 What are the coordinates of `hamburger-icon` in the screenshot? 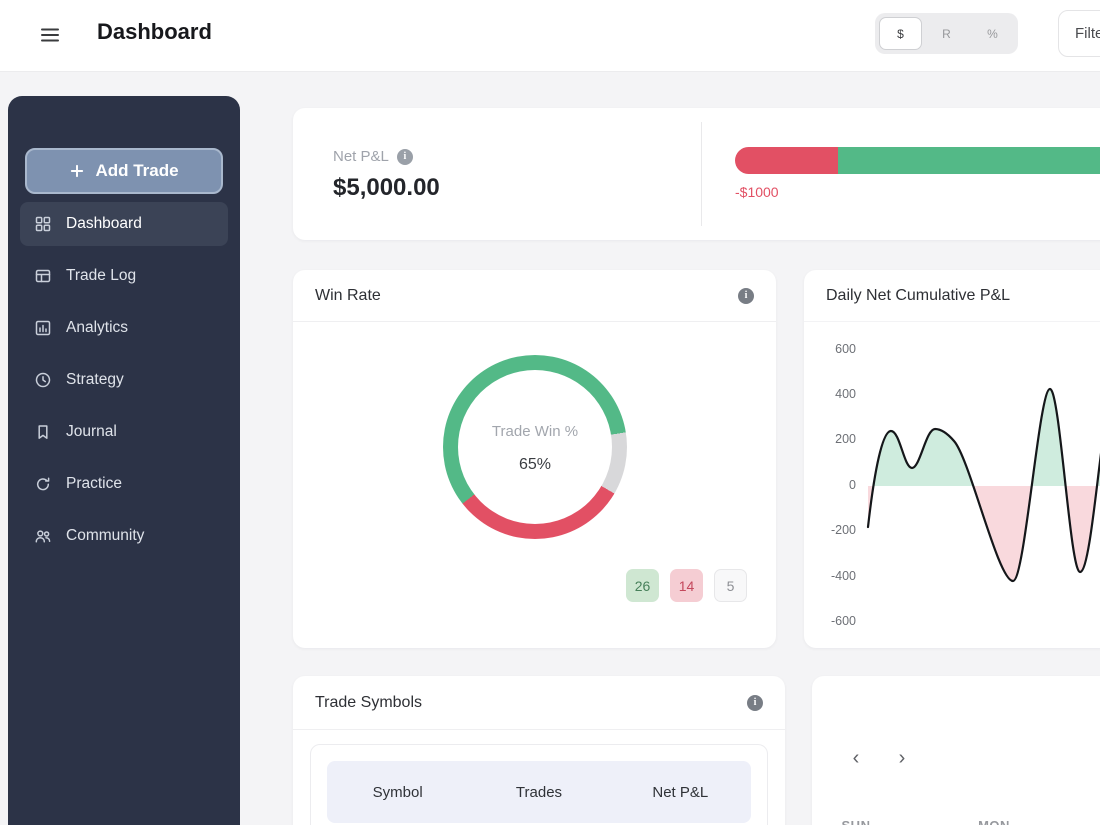 It's located at (50, 35).